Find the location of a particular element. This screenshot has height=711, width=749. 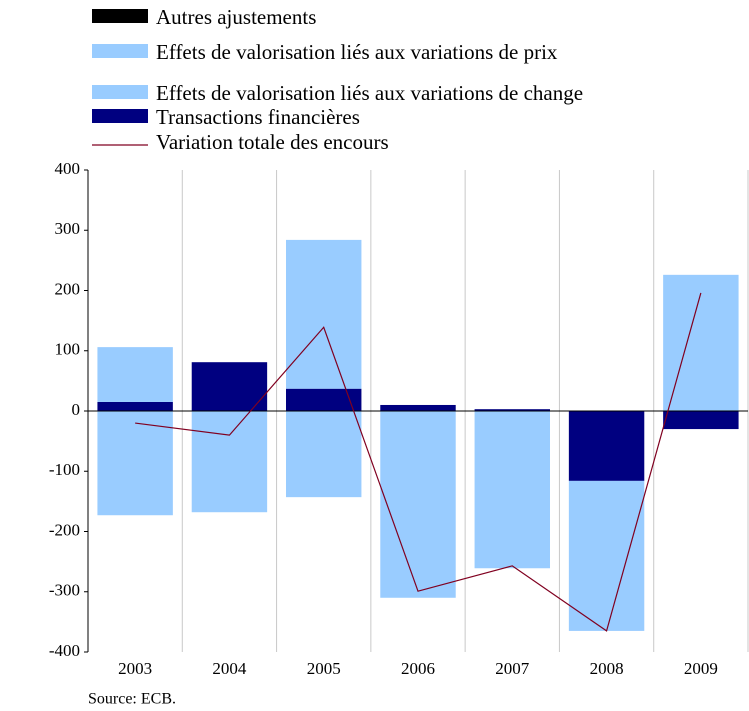

y-tick-label: 300 is located at coordinates (68, 228).